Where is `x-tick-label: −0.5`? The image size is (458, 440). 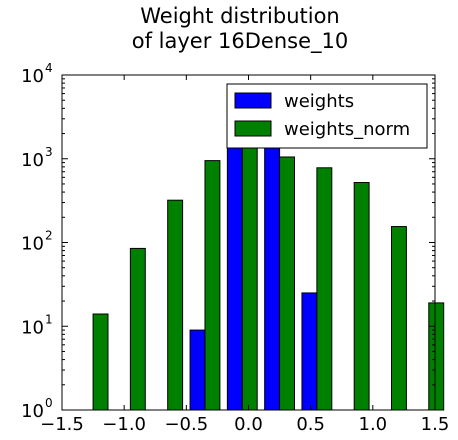
x-tick-label: −0.5 is located at coordinates (186, 424).